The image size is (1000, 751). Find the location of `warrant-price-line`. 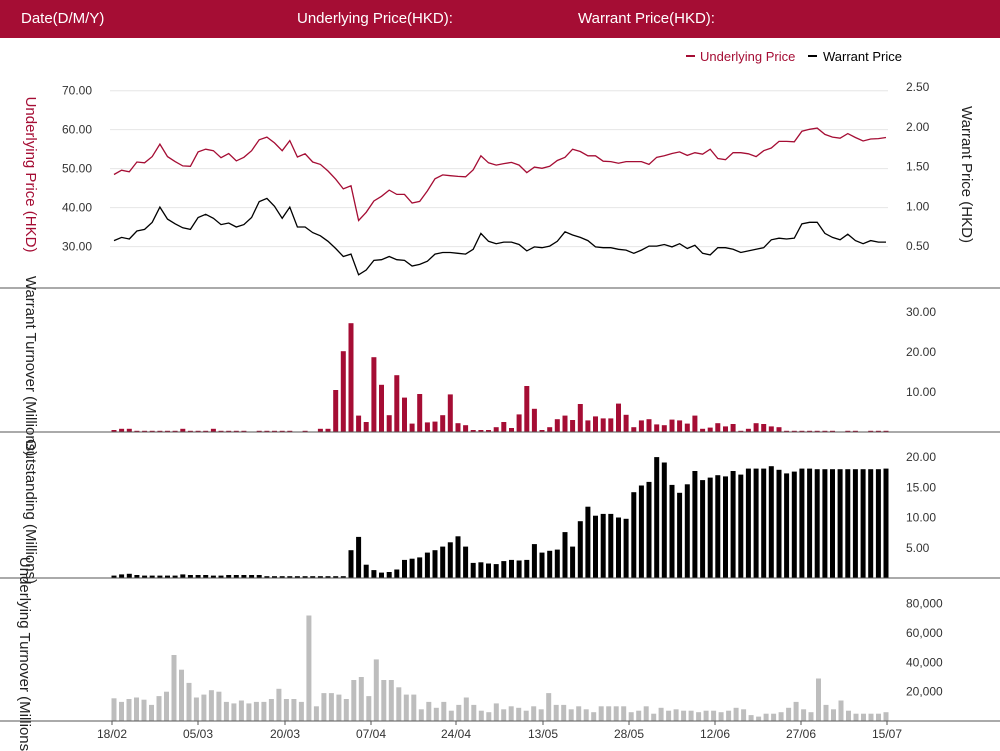

warrant-price-line is located at coordinates (499, 236).